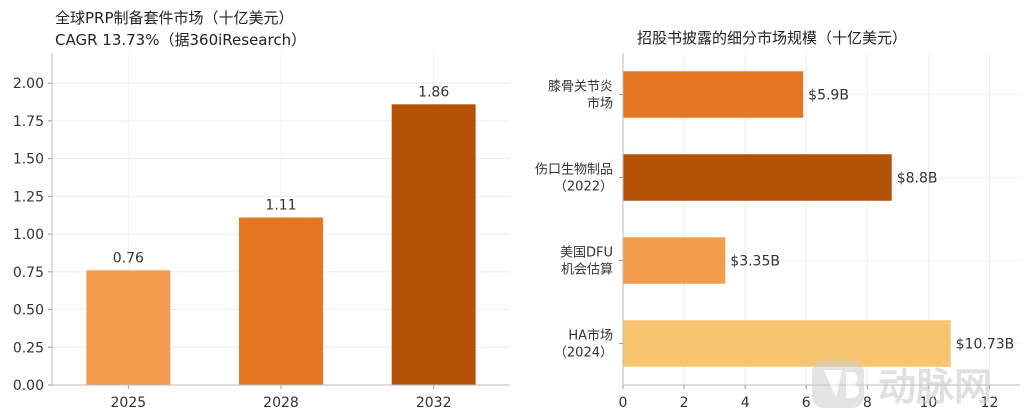 This screenshot has width=1028, height=420. I want to click on right-y-tick-label-line: 美国DFU, so click(586, 253).